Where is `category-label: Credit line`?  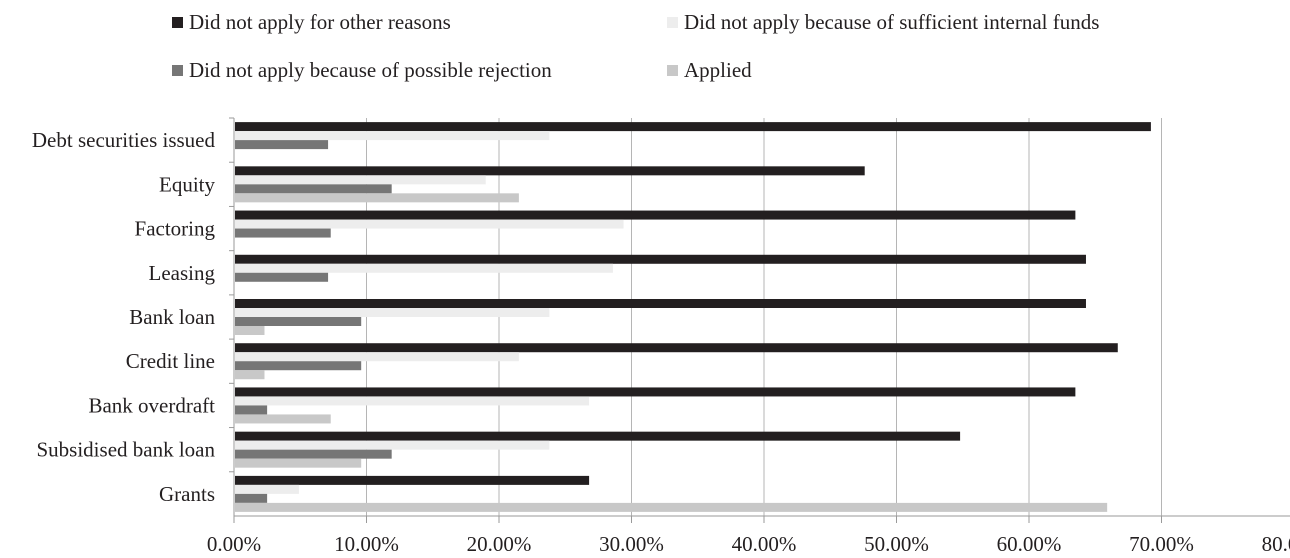
category-label: Credit line is located at coordinates (170, 361).